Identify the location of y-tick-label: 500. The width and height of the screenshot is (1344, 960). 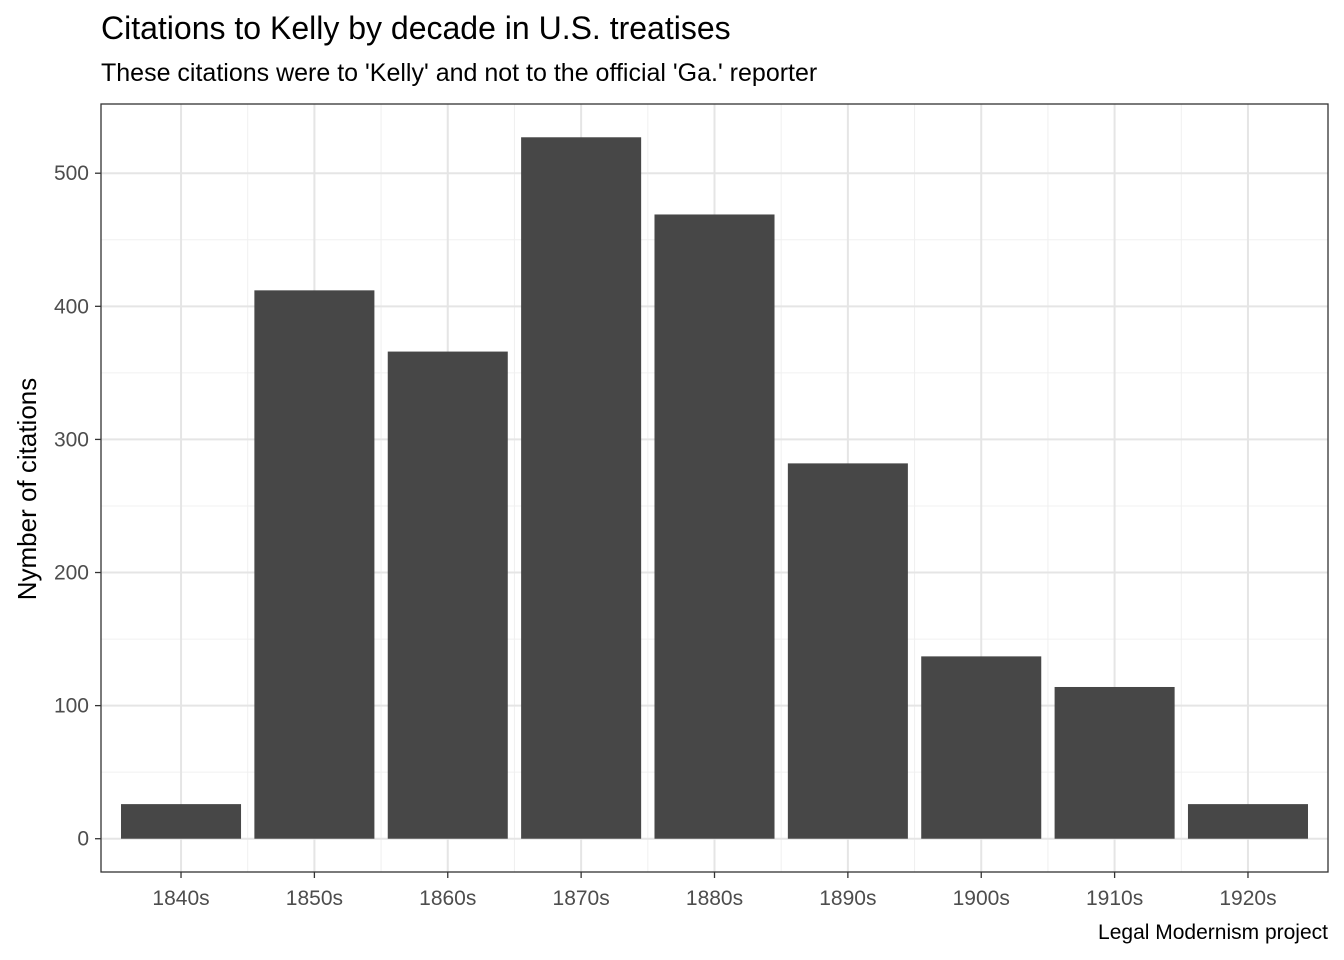
(71, 173).